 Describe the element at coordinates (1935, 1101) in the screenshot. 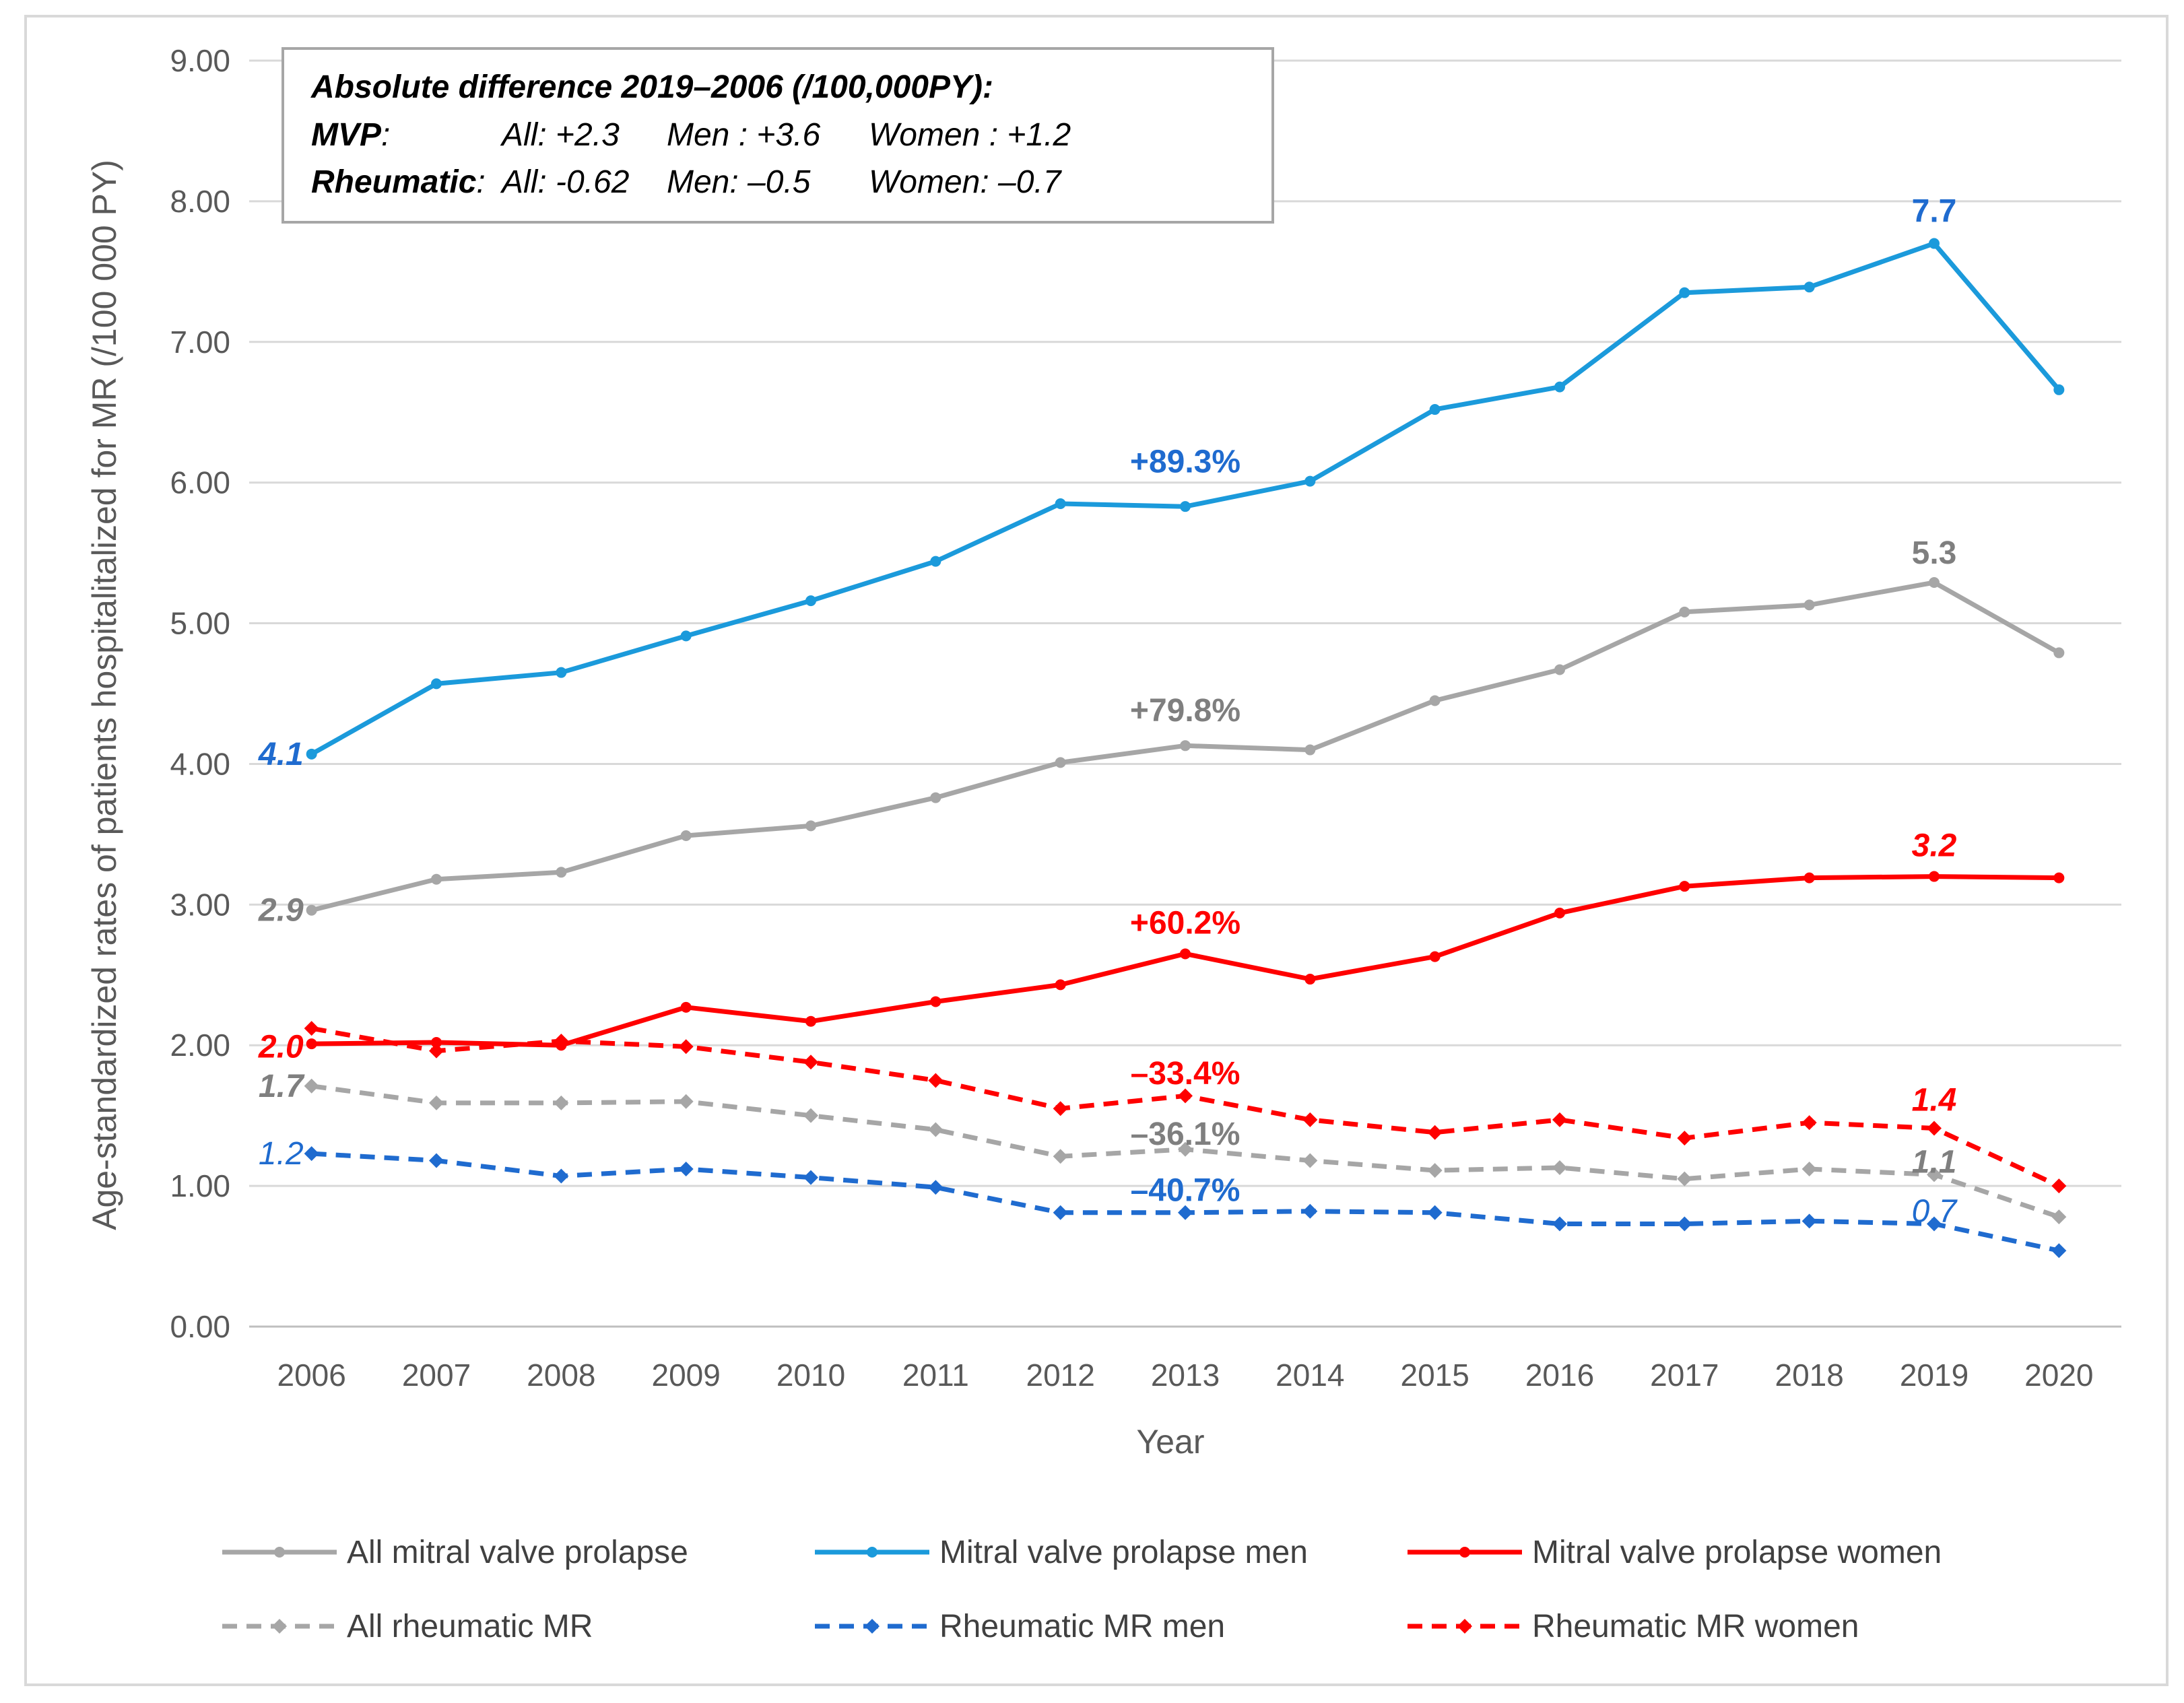

I see `data-label: 1.4` at that location.